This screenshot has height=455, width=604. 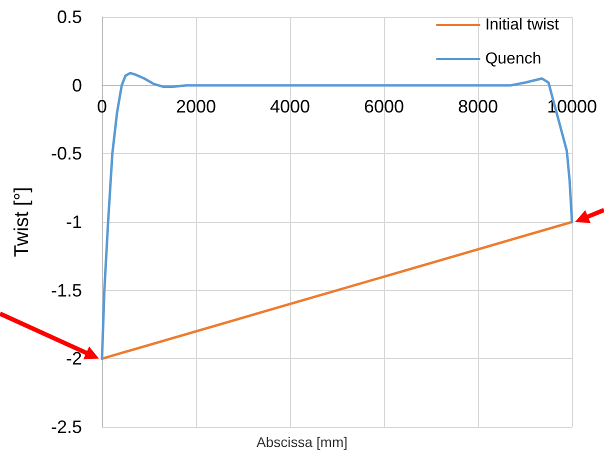 What do you see at coordinates (302, 442) in the screenshot?
I see `x-axis-title: Abscissa [mm]` at bounding box center [302, 442].